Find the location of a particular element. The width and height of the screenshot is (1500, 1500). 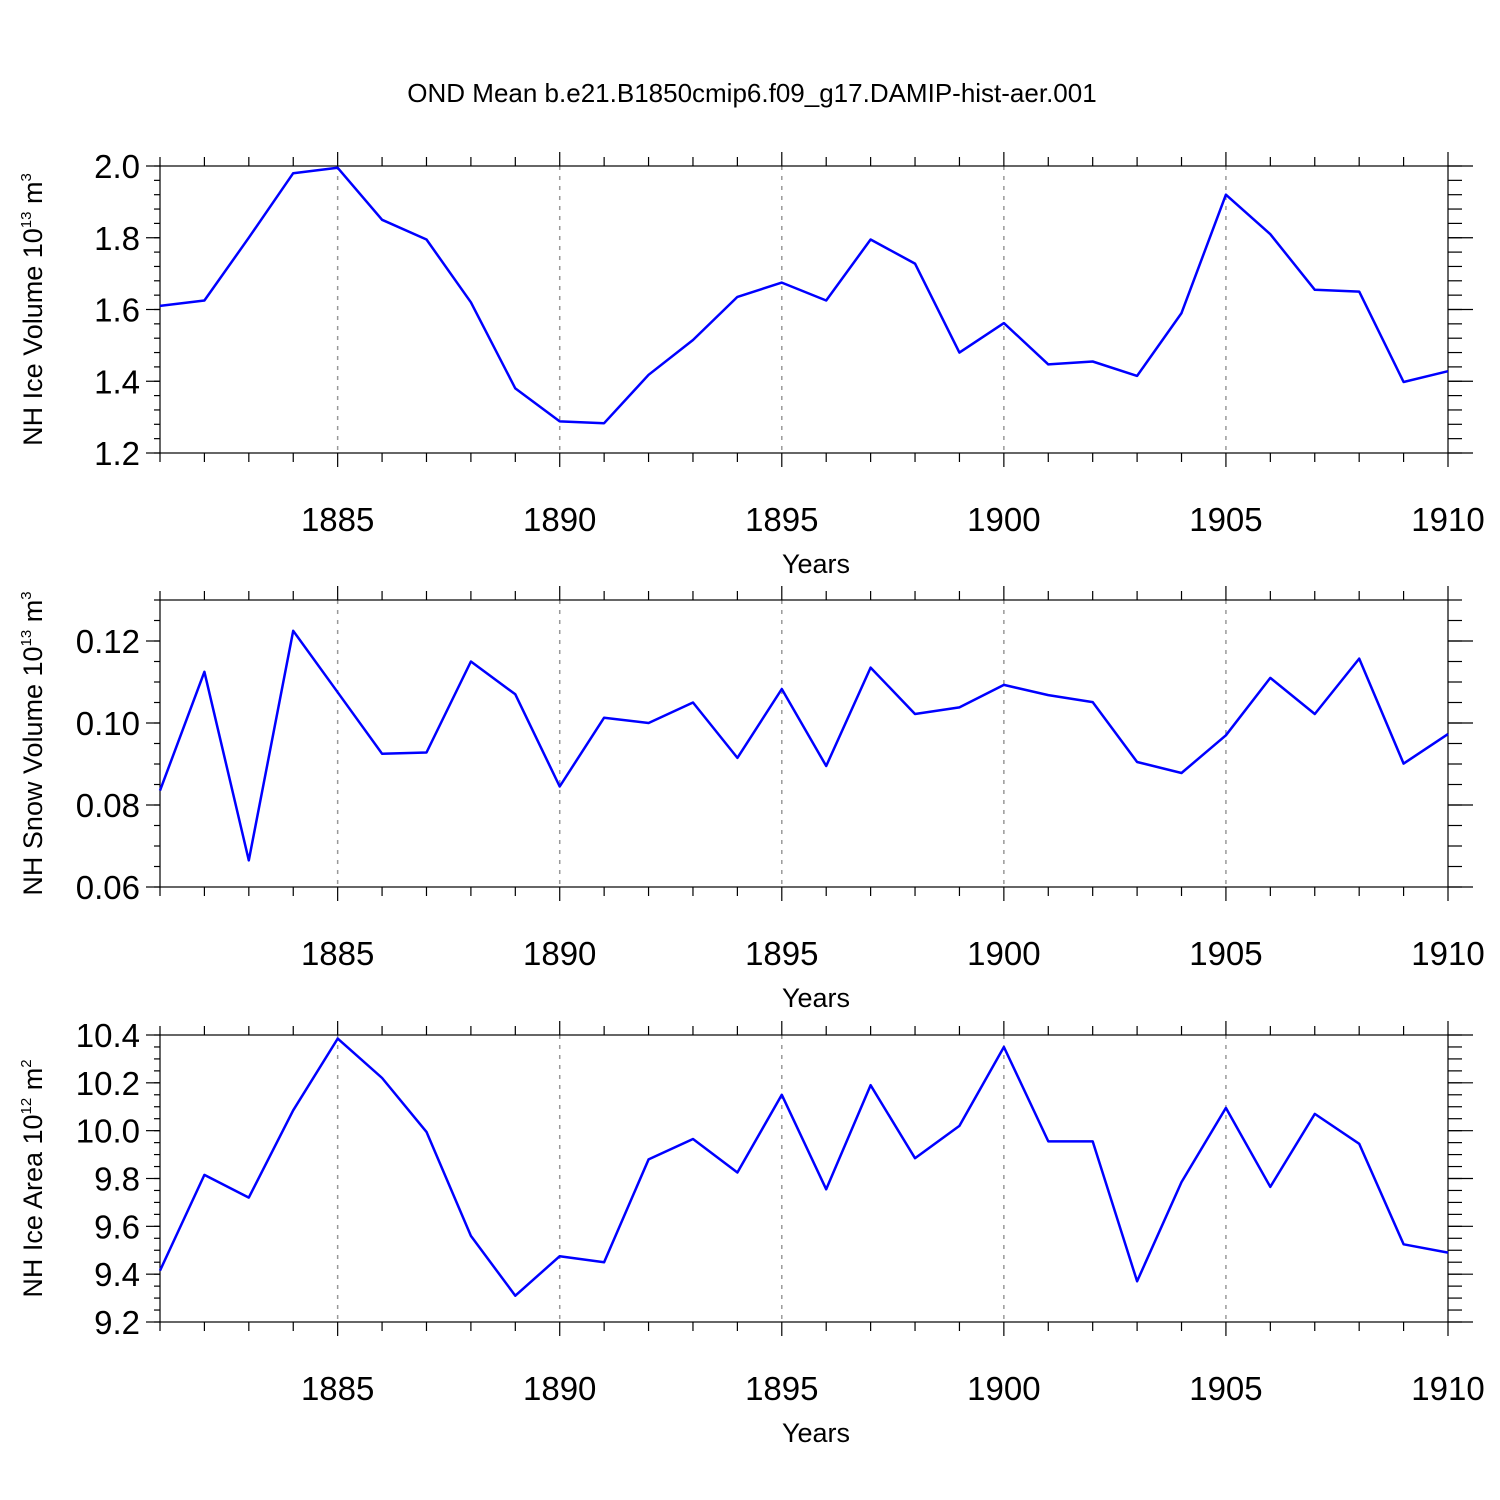

y-tick-label: 0.10 is located at coordinates (108, 723).